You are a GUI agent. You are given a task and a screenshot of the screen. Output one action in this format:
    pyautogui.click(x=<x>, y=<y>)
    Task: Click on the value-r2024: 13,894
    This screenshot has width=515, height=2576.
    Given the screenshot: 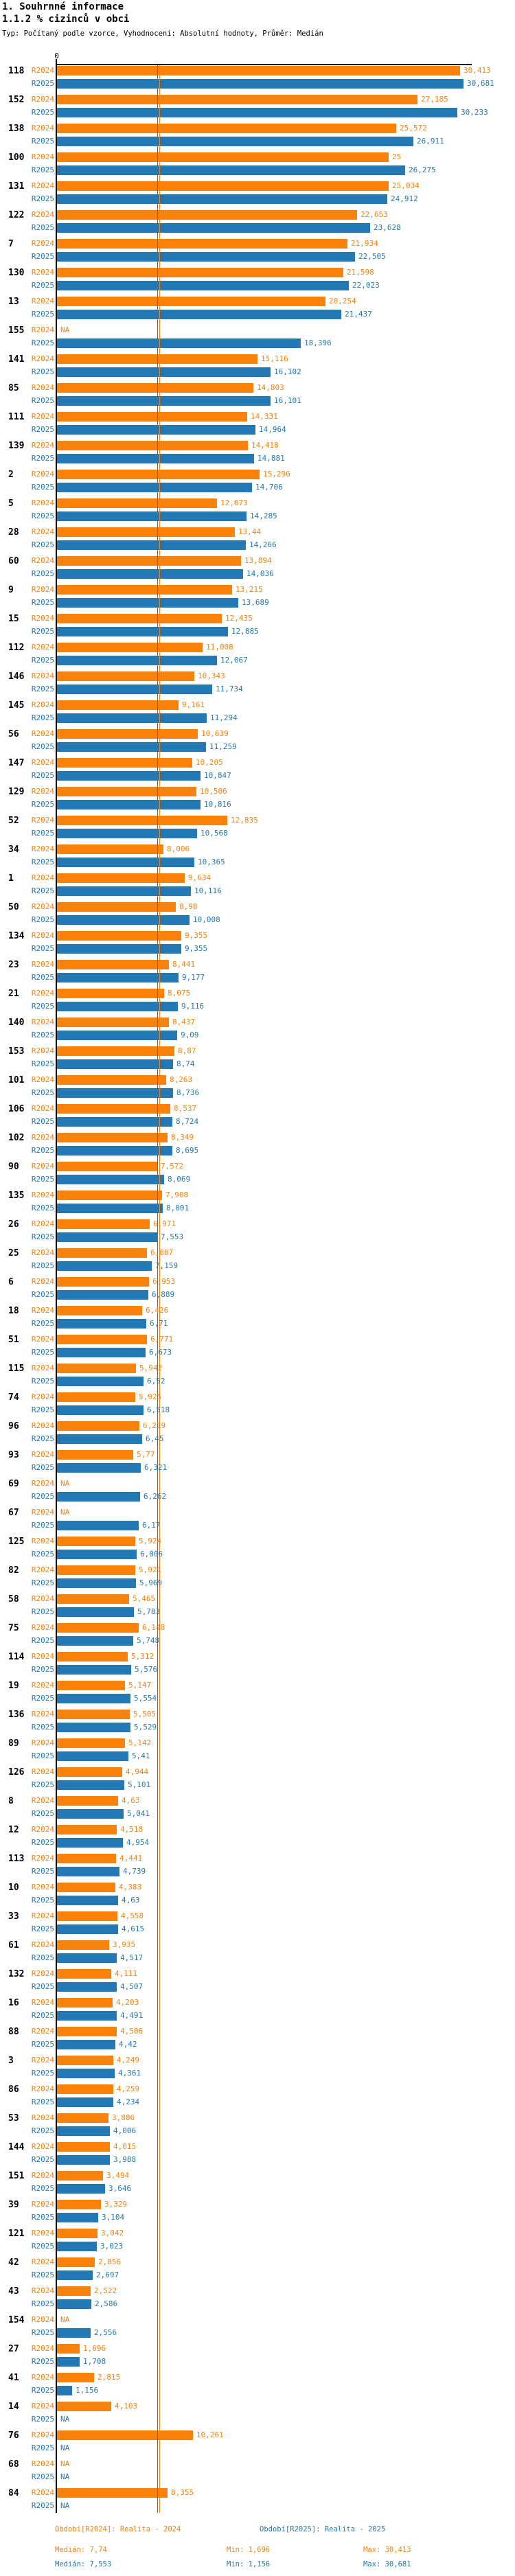 What is the action you would take?
    pyautogui.click(x=258, y=560)
    